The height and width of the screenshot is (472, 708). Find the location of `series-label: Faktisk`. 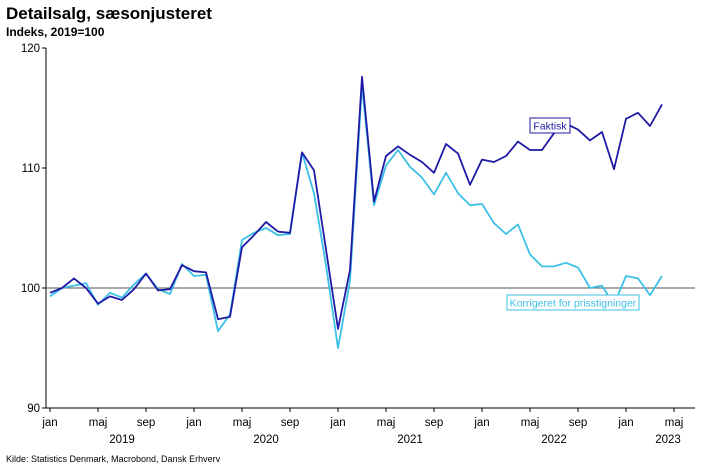

series-label: Faktisk is located at coordinates (550, 127).